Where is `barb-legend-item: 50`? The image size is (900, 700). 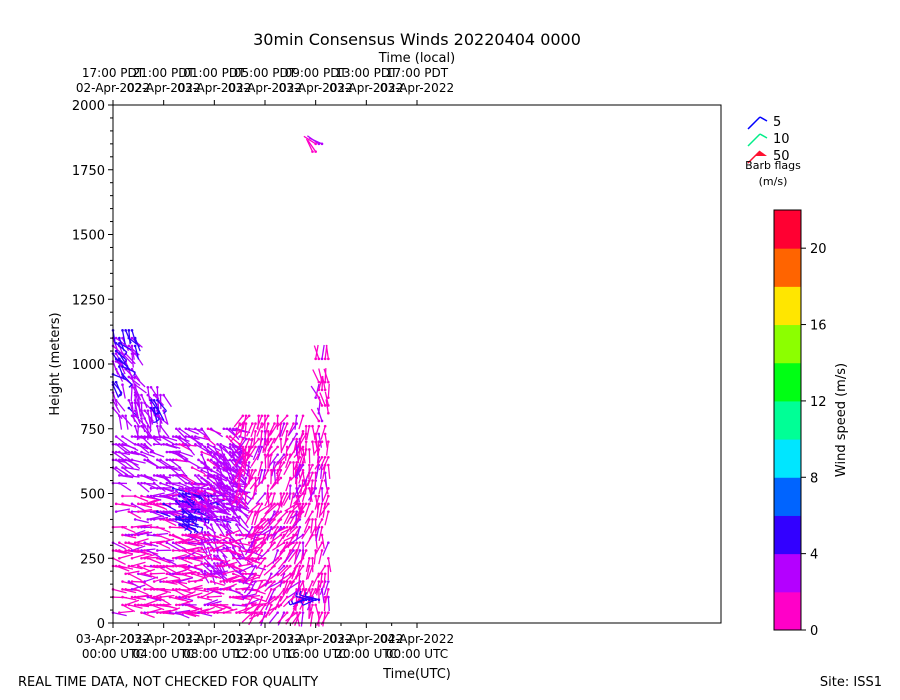
barb-legend-item: 50 is located at coordinates (768, 156).